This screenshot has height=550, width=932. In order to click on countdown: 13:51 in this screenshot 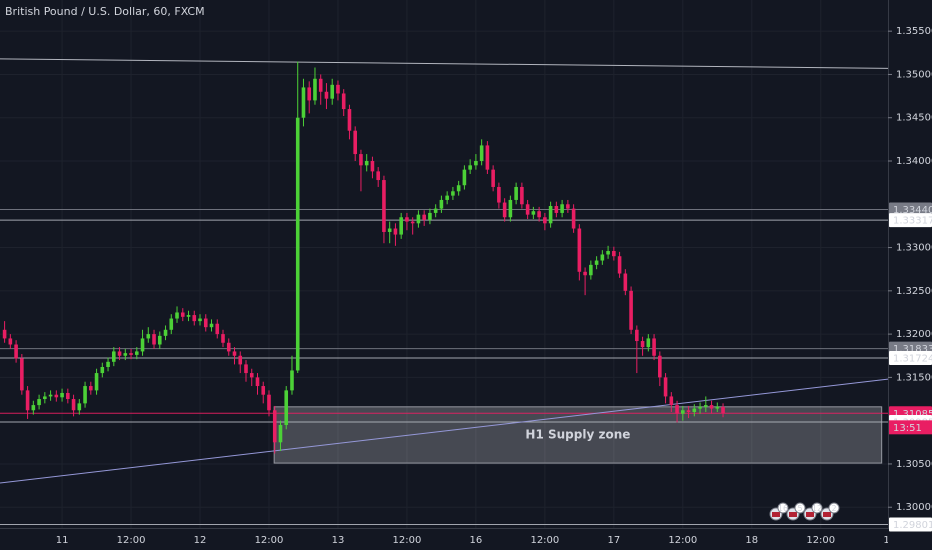, I will do `click(907, 428)`.